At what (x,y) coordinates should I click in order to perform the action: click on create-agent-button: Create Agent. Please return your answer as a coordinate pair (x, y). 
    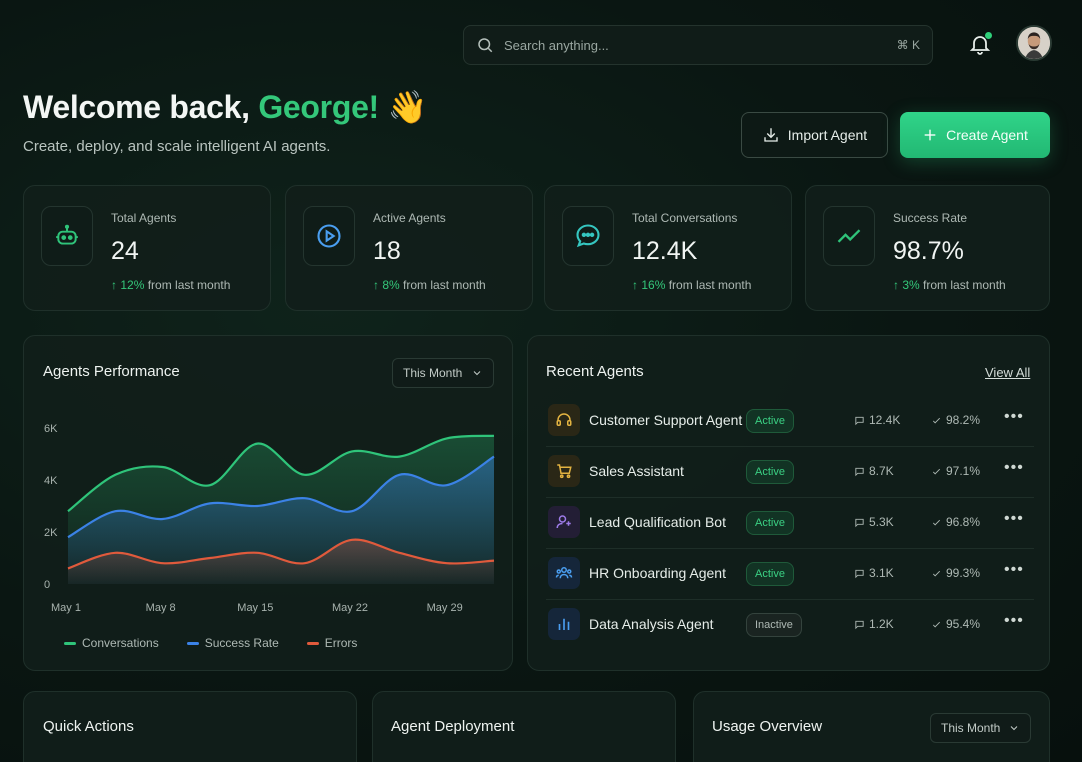
    Looking at the image, I should click on (975, 135).